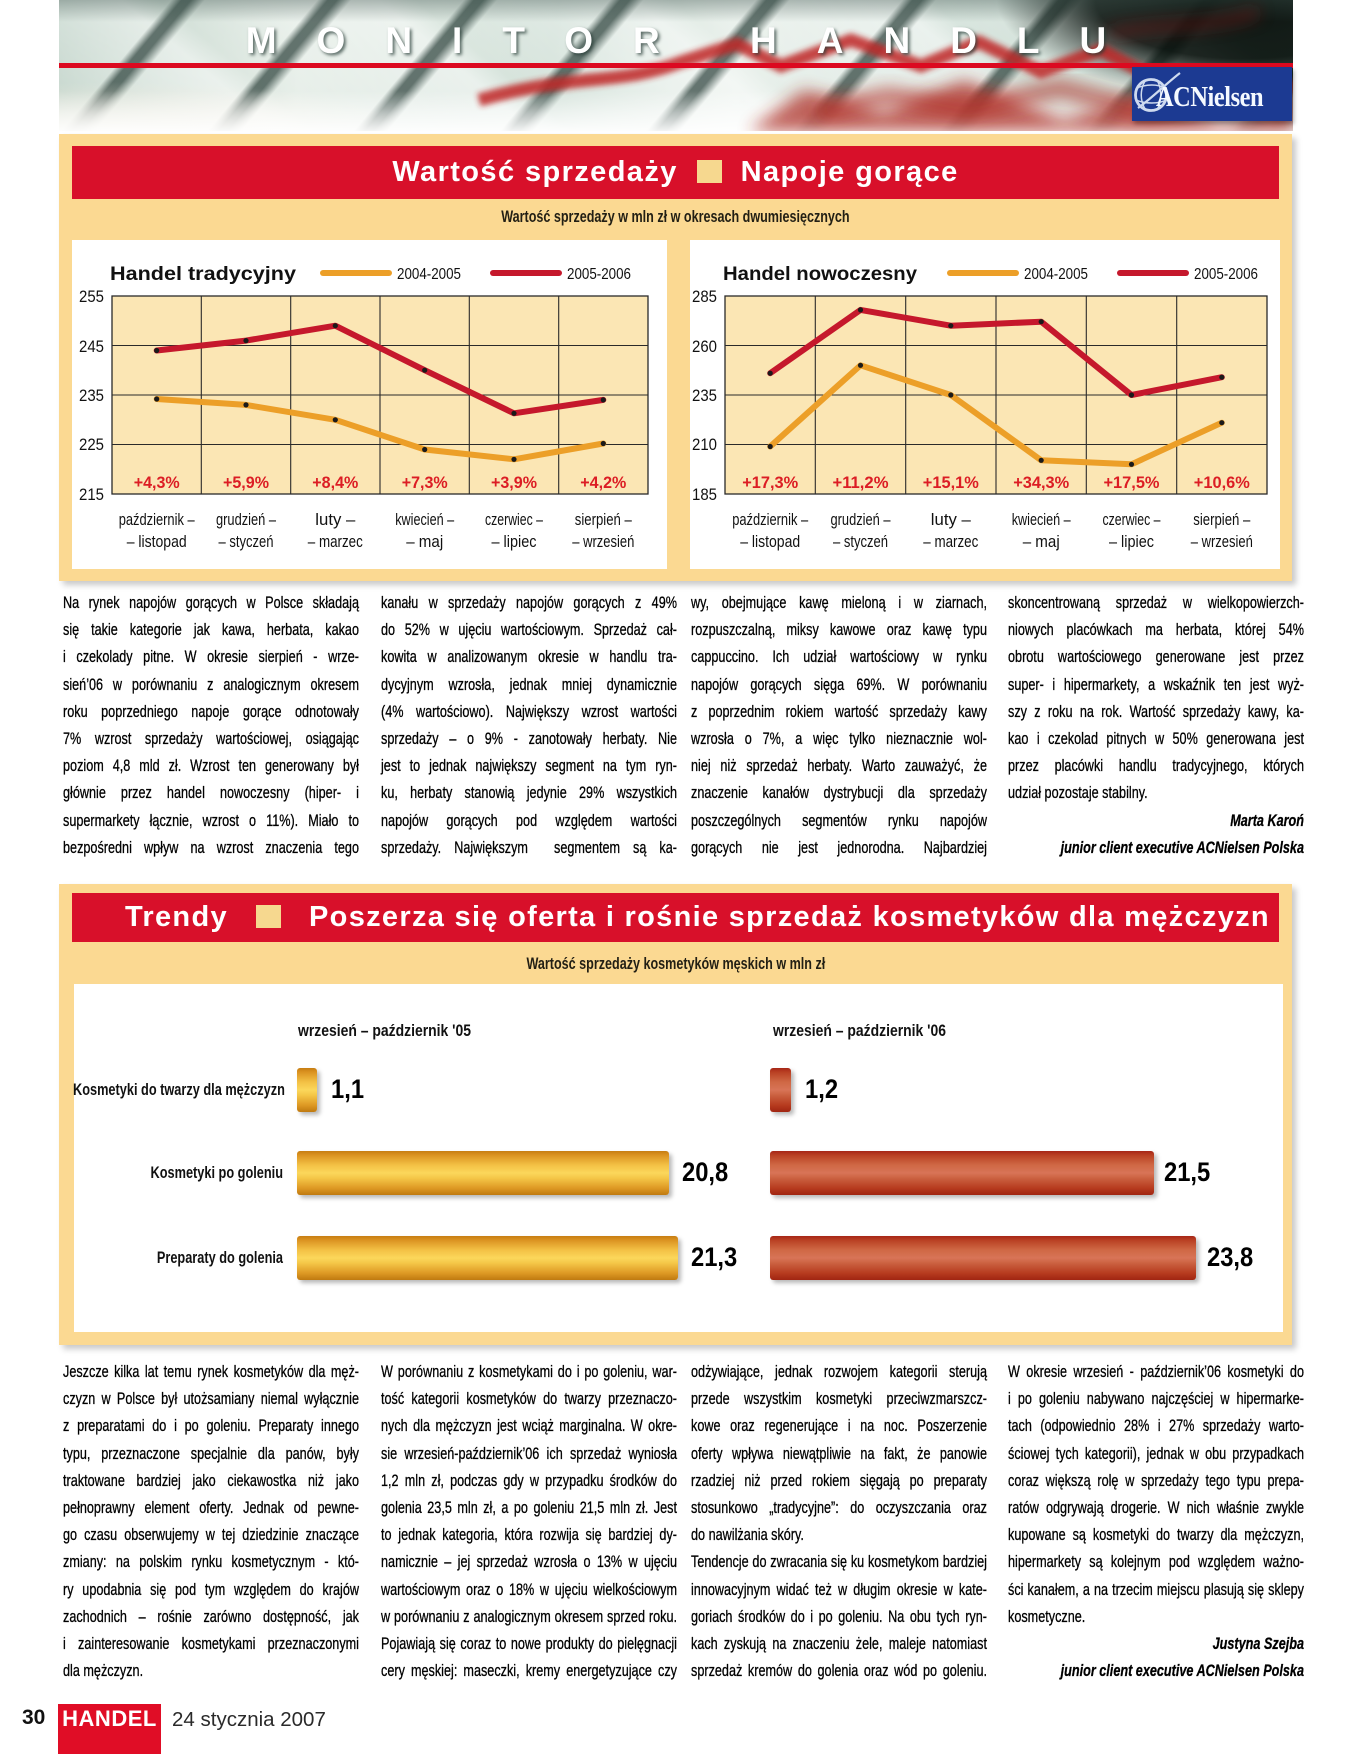 This screenshot has width=1352, height=1754. I want to click on svg-text: +17,3%, so click(770, 482).